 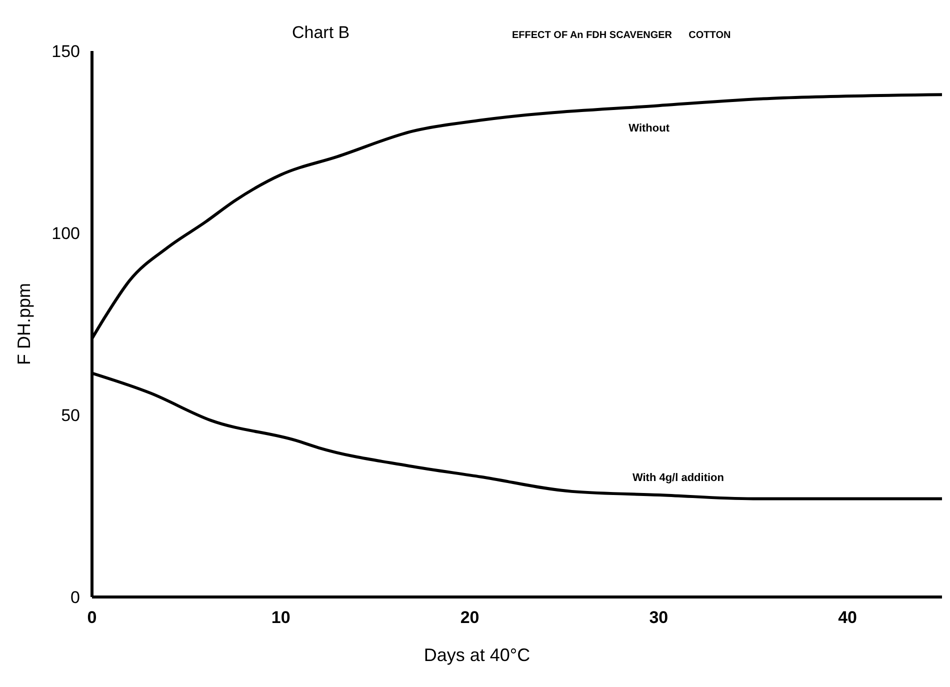 What do you see at coordinates (66, 51) in the screenshot?
I see `y-tick-label: 150` at bounding box center [66, 51].